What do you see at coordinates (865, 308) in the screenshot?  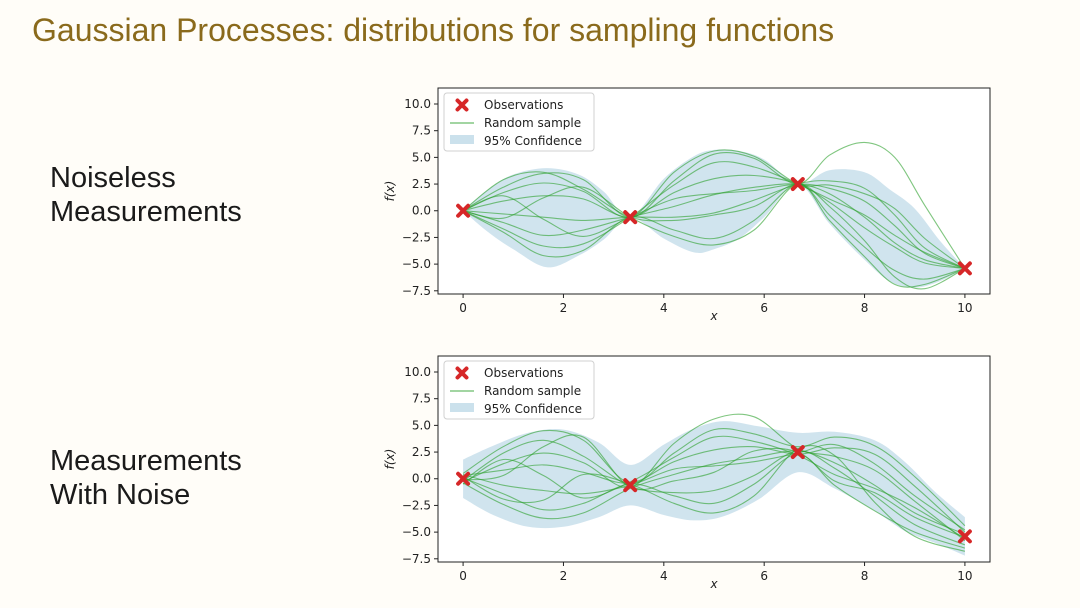 I see `noiseless-xtick-label: 8` at bounding box center [865, 308].